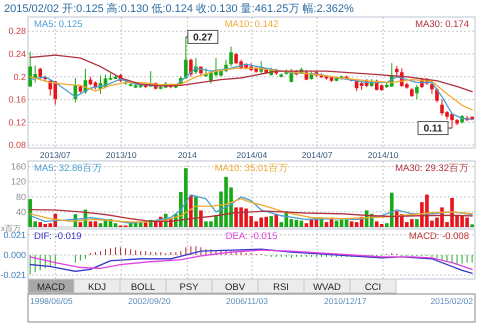  I want to click on text: MA5: 0.125, so click(58, 24).